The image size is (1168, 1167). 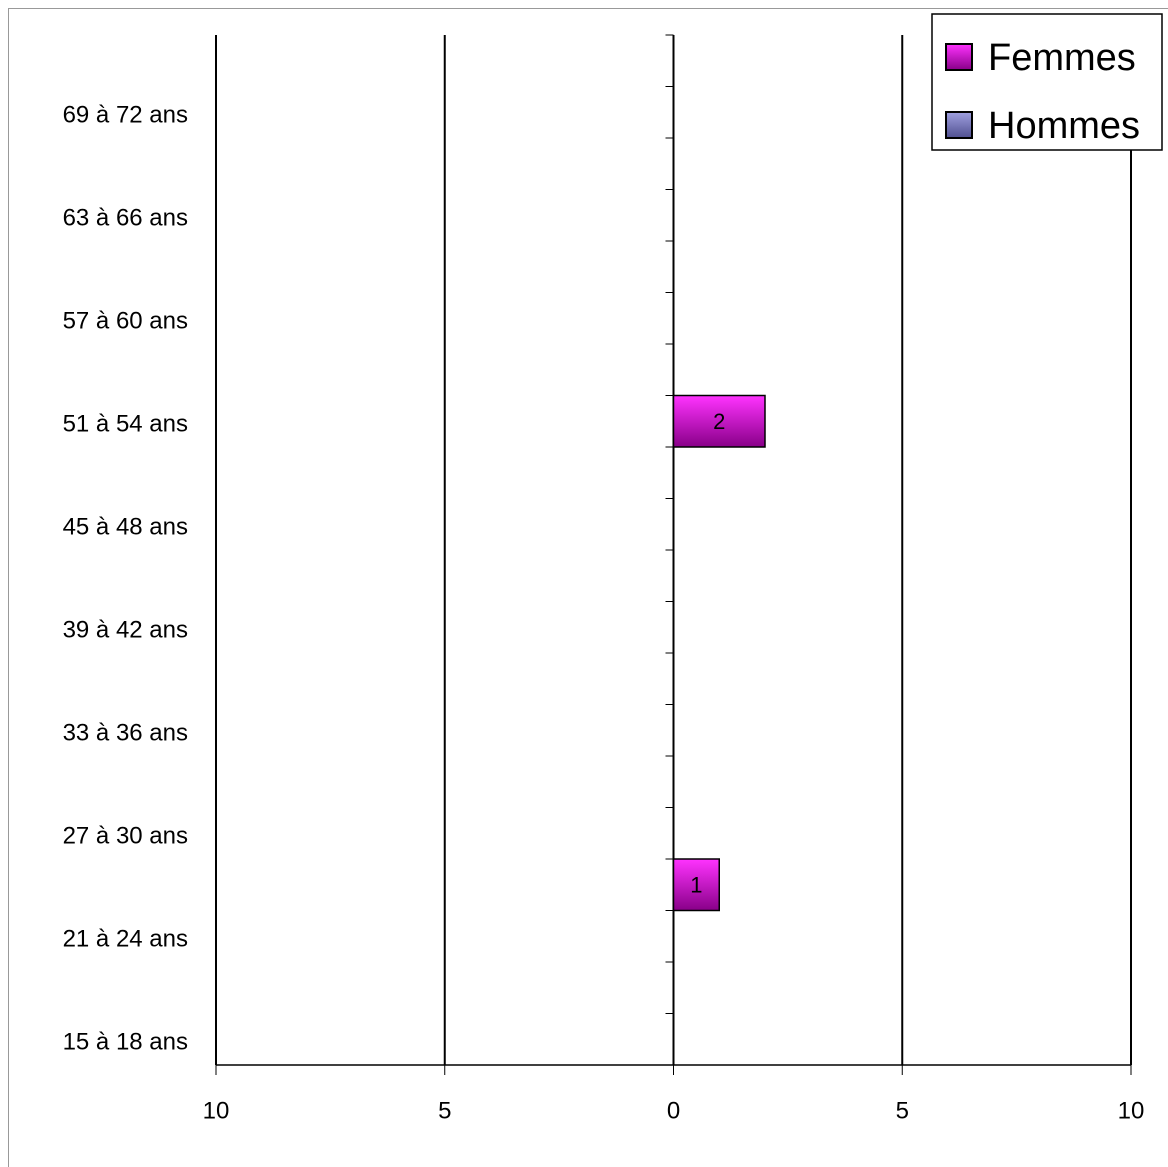 I want to click on data-label: 1, so click(x=696, y=885).